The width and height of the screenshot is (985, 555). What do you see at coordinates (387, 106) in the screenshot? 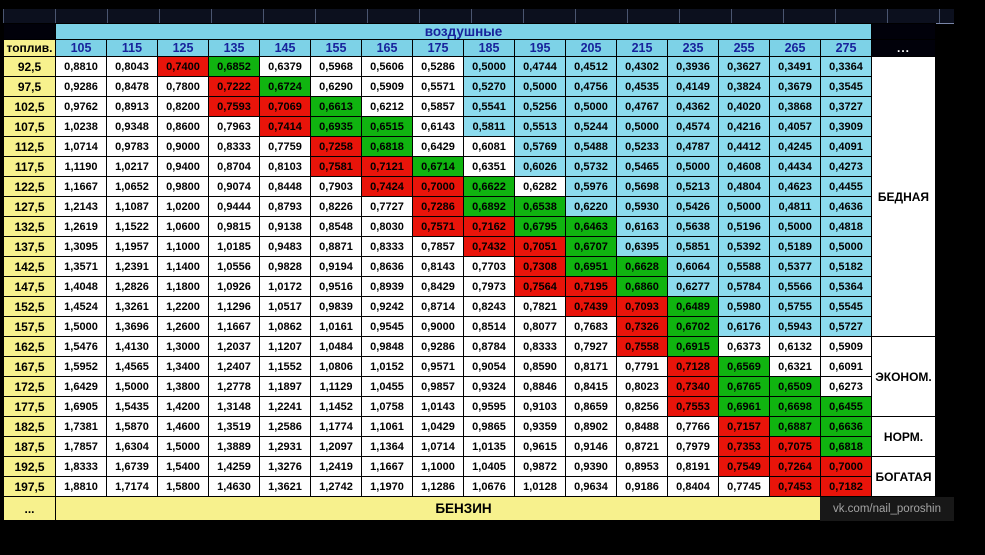
I see `ratio-cell: 0,6212` at bounding box center [387, 106].